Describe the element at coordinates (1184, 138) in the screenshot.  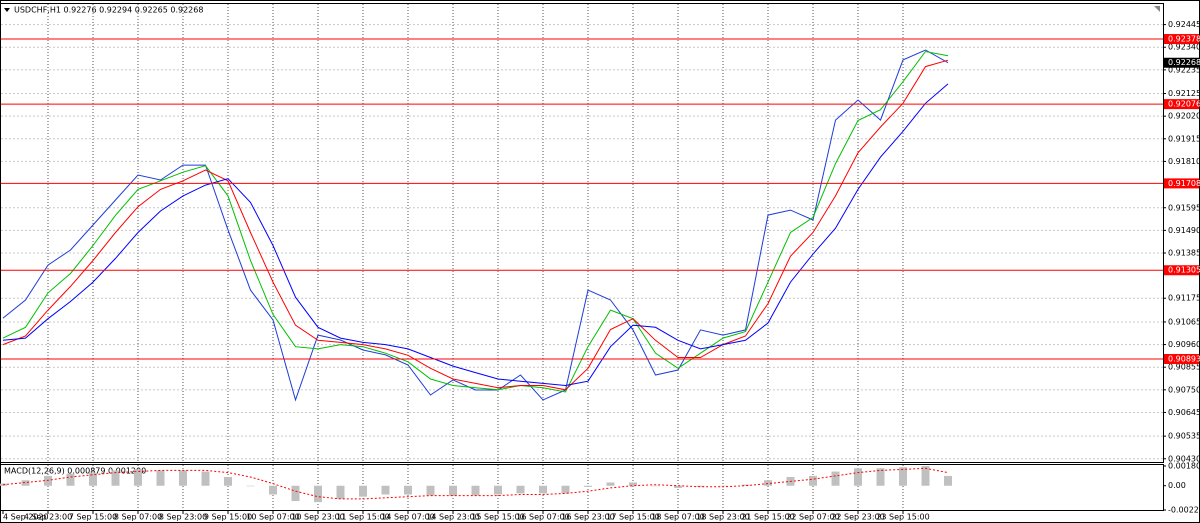
I see `y-tick-label: 0.91915` at that location.